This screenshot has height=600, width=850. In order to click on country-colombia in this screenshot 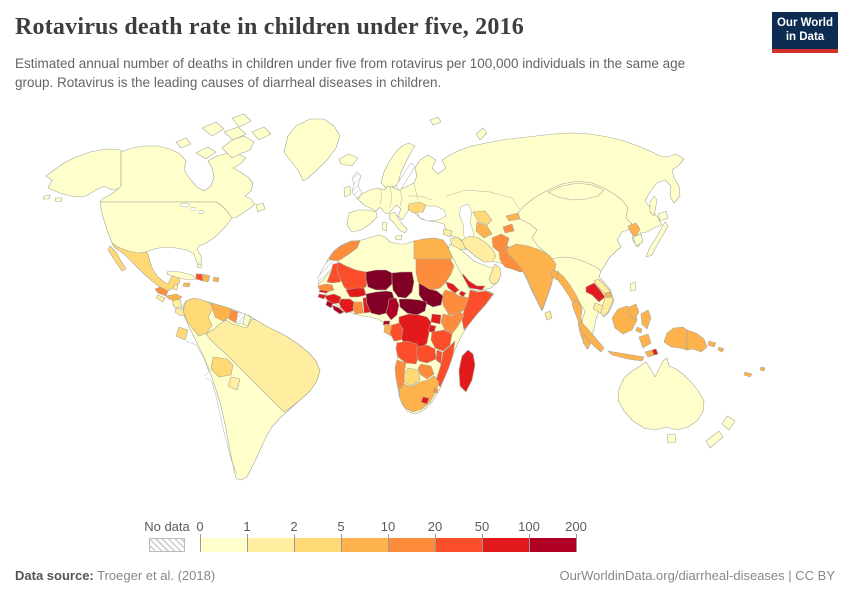, I will do `click(198, 317)`.